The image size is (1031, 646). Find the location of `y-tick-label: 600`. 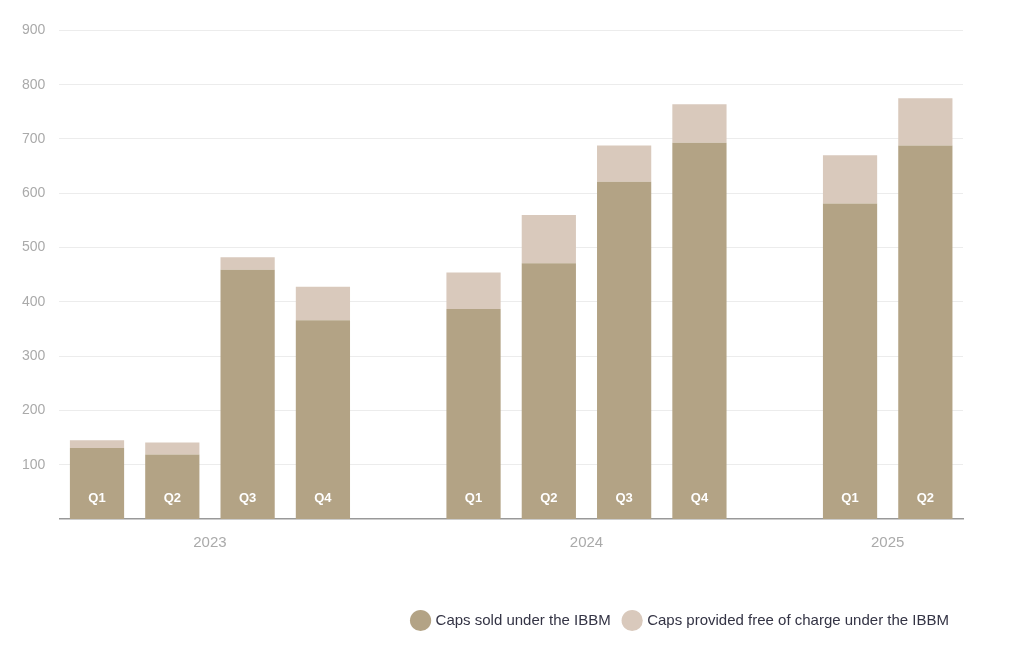

y-tick-label: 600 is located at coordinates (34, 192).